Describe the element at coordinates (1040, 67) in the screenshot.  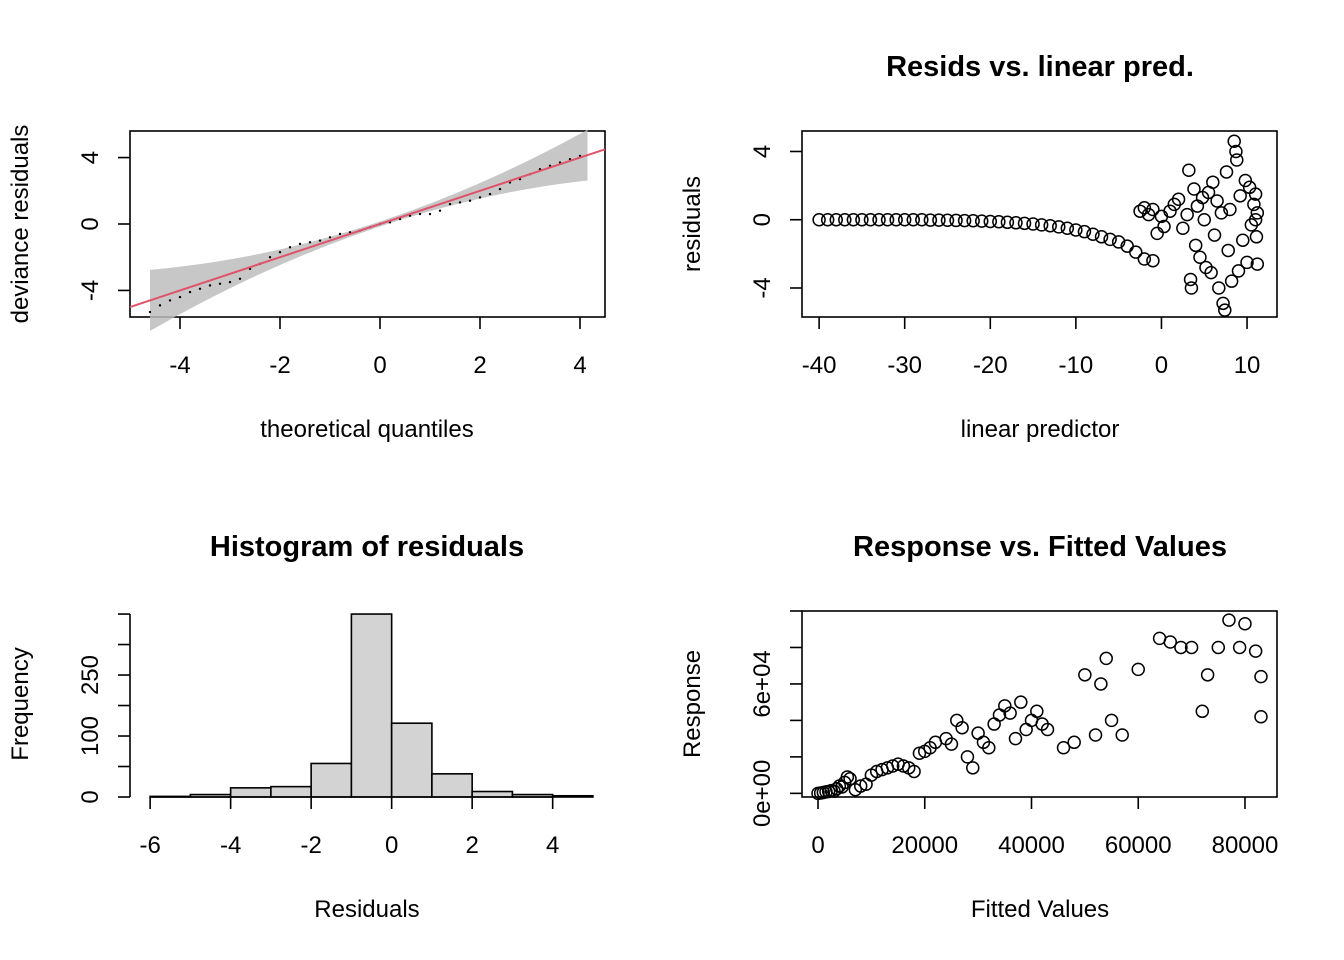
I see `resid-vs-linpred-title: Resids vs. linear pred.` at that location.